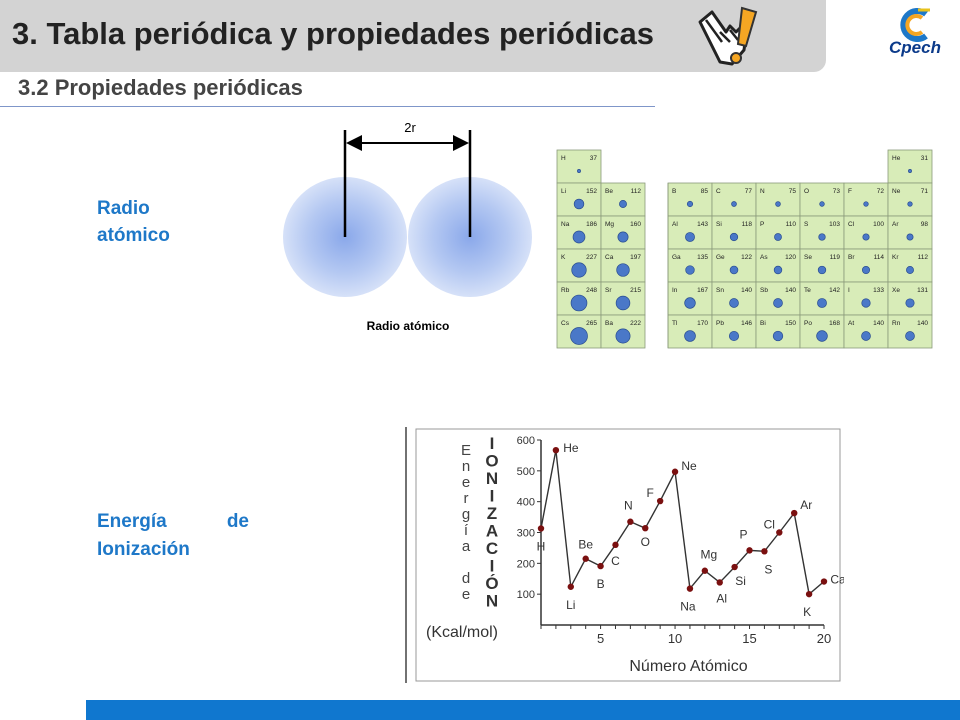 This screenshot has height=720, width=960. I want to click on radius-diagram: 2r Radio atómico, so click(410, 229).